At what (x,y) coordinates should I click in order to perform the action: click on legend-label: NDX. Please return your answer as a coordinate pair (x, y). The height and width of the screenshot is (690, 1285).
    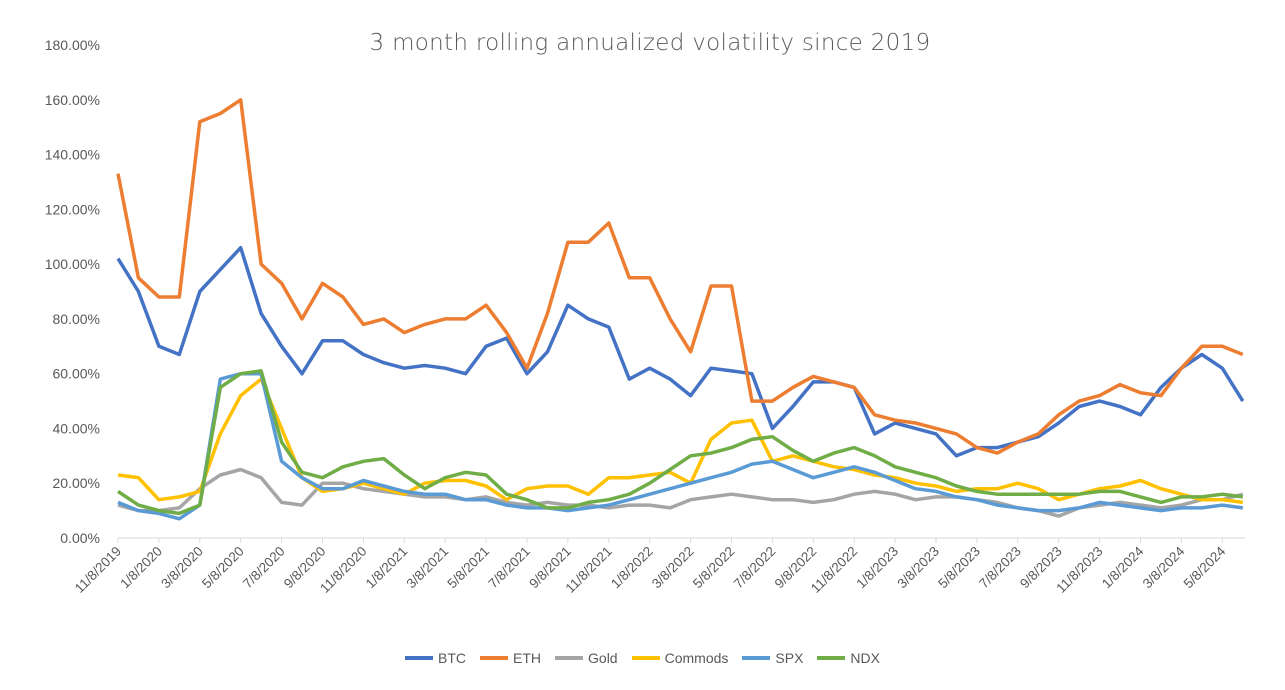
    Looking at the image, I should click on (865, 658).